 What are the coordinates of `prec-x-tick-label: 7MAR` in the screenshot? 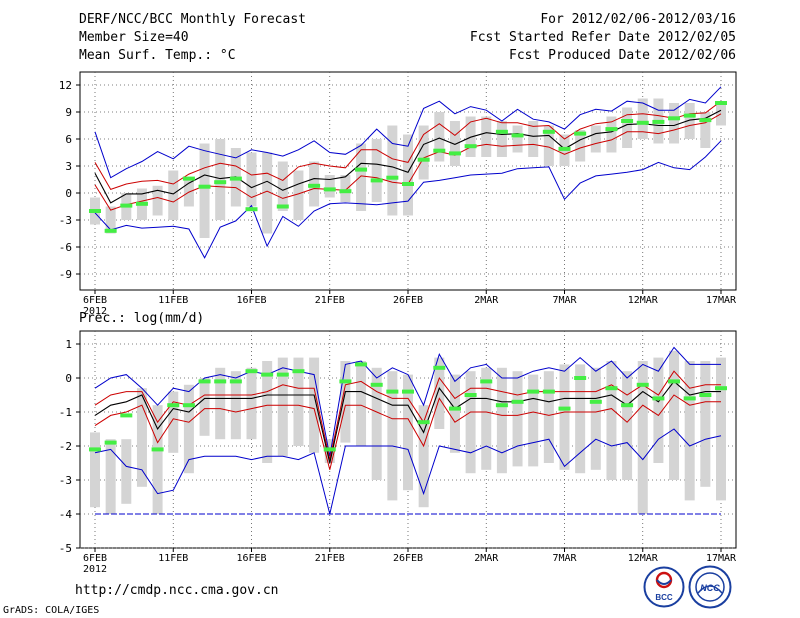 It's located at (564, 558).